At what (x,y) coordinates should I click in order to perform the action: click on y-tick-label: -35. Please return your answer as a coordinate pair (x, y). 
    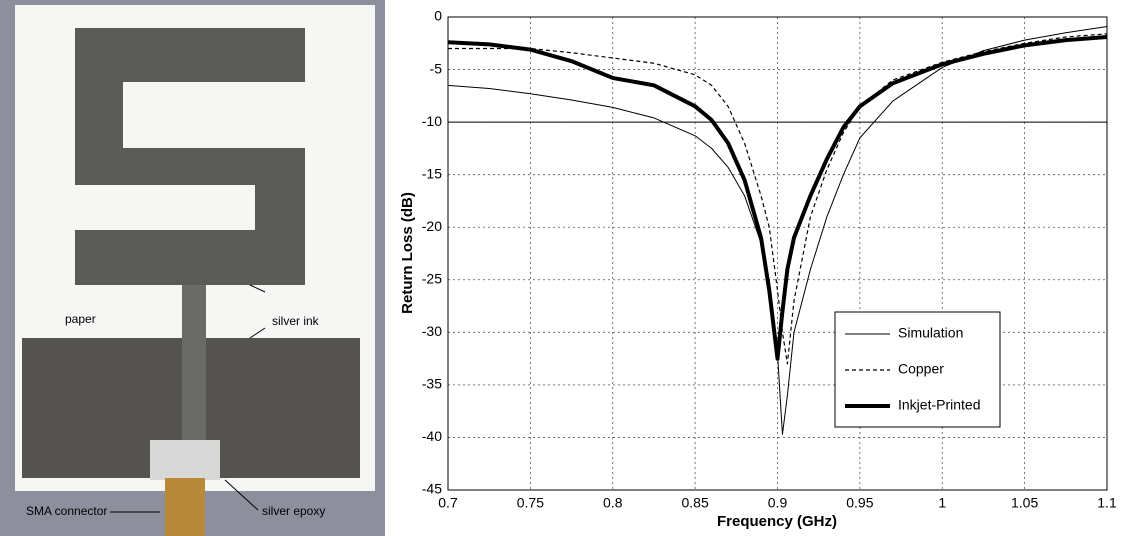
    Looking at the image, I should click on (432, 384).